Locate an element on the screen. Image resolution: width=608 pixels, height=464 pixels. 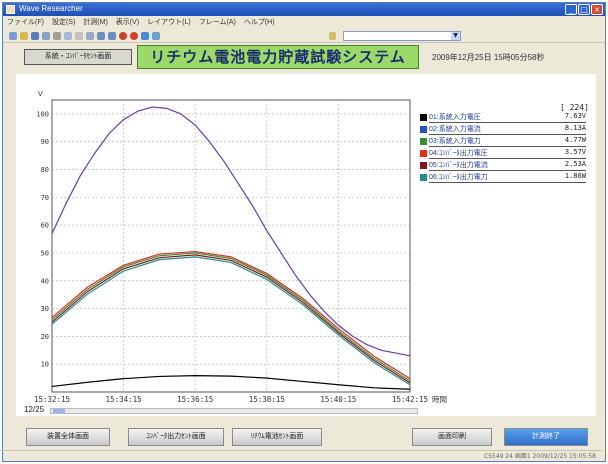
battery-screen-button: ﾘﾁｳﾑ電池ｾﾝﾄ画面 is located at coordinates (277, 437).